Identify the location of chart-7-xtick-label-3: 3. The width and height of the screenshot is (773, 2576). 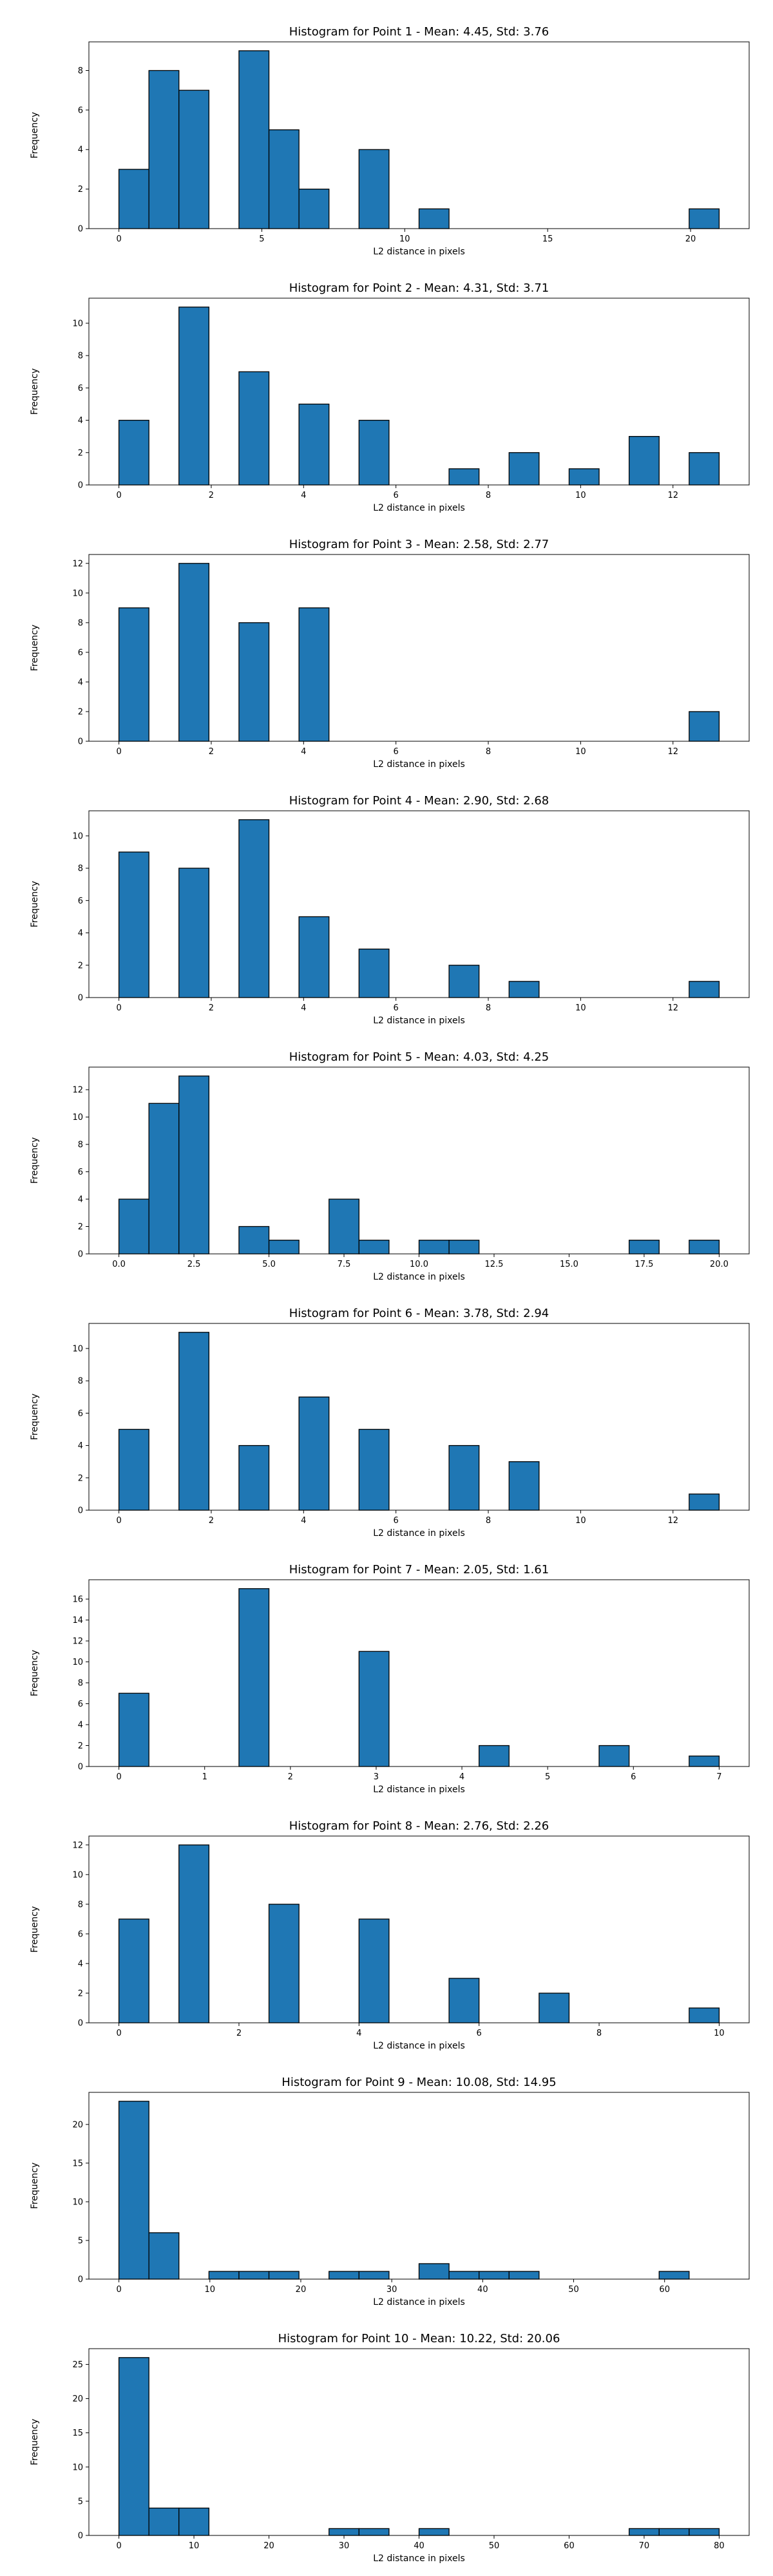
(377, 1777).